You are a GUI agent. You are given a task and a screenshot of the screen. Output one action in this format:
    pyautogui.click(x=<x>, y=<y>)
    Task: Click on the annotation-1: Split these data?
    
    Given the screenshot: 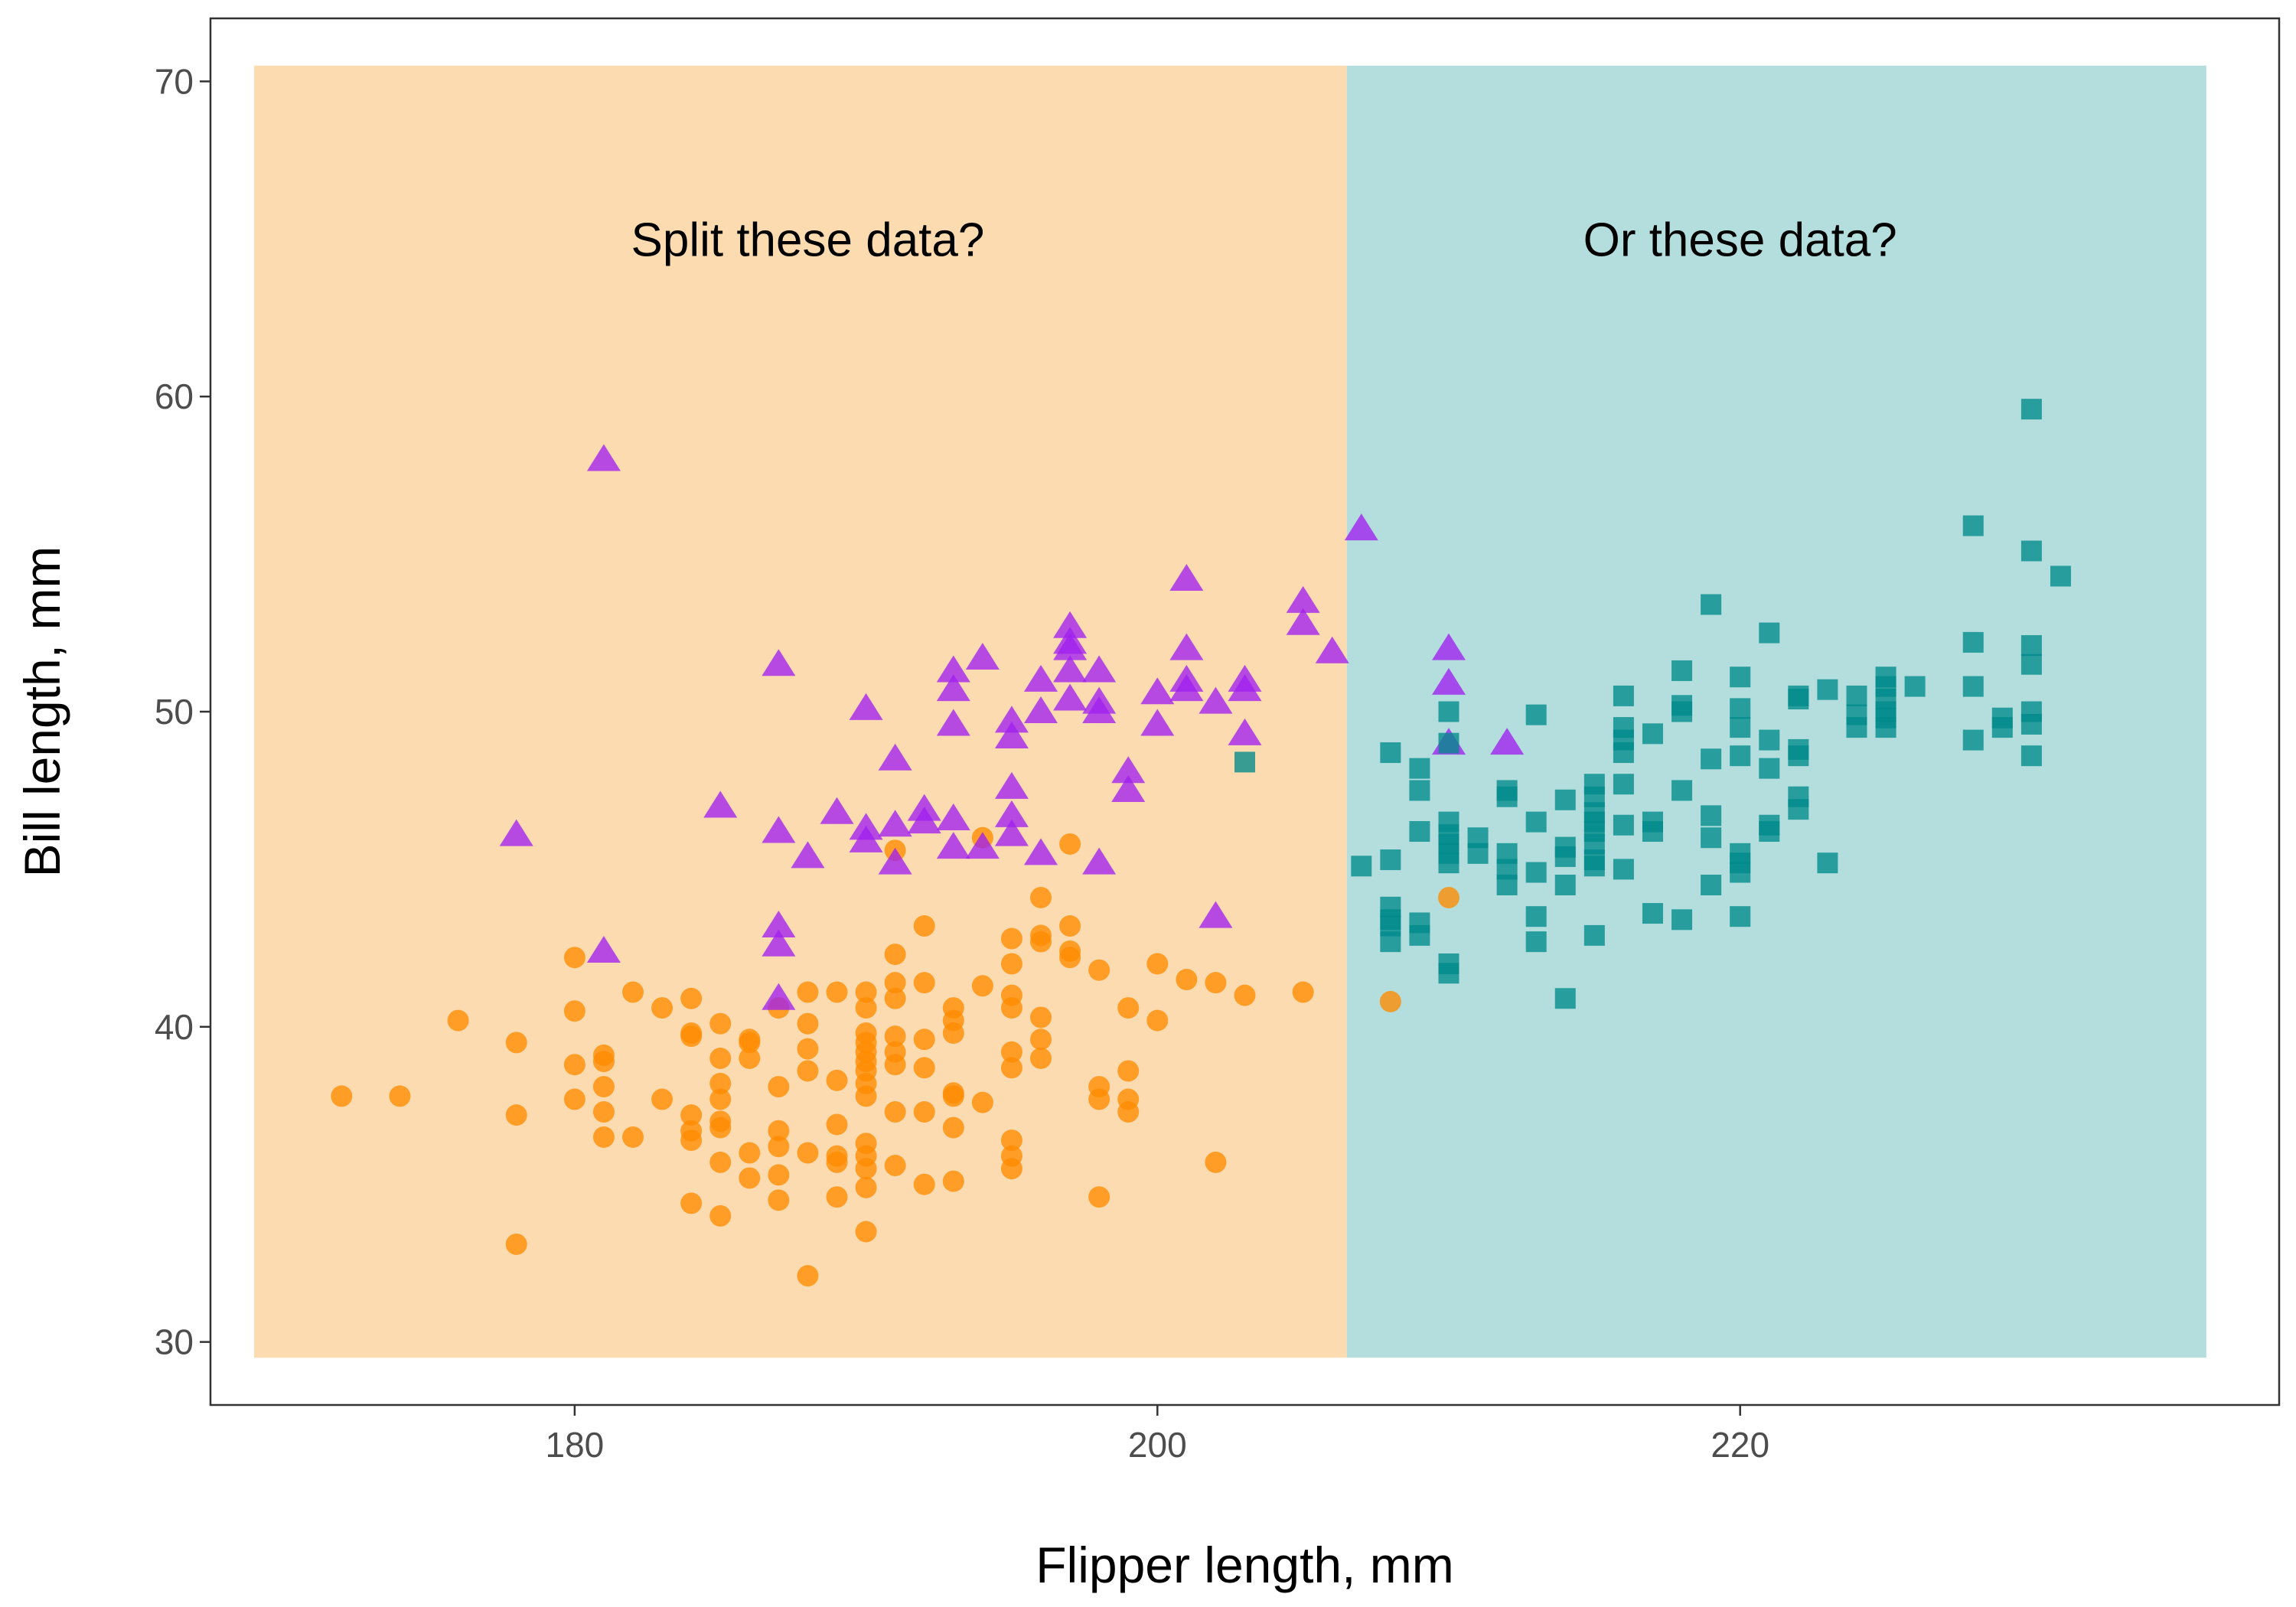 What is the action you would take?
    pyautogui.click(x=807, y=240)
    